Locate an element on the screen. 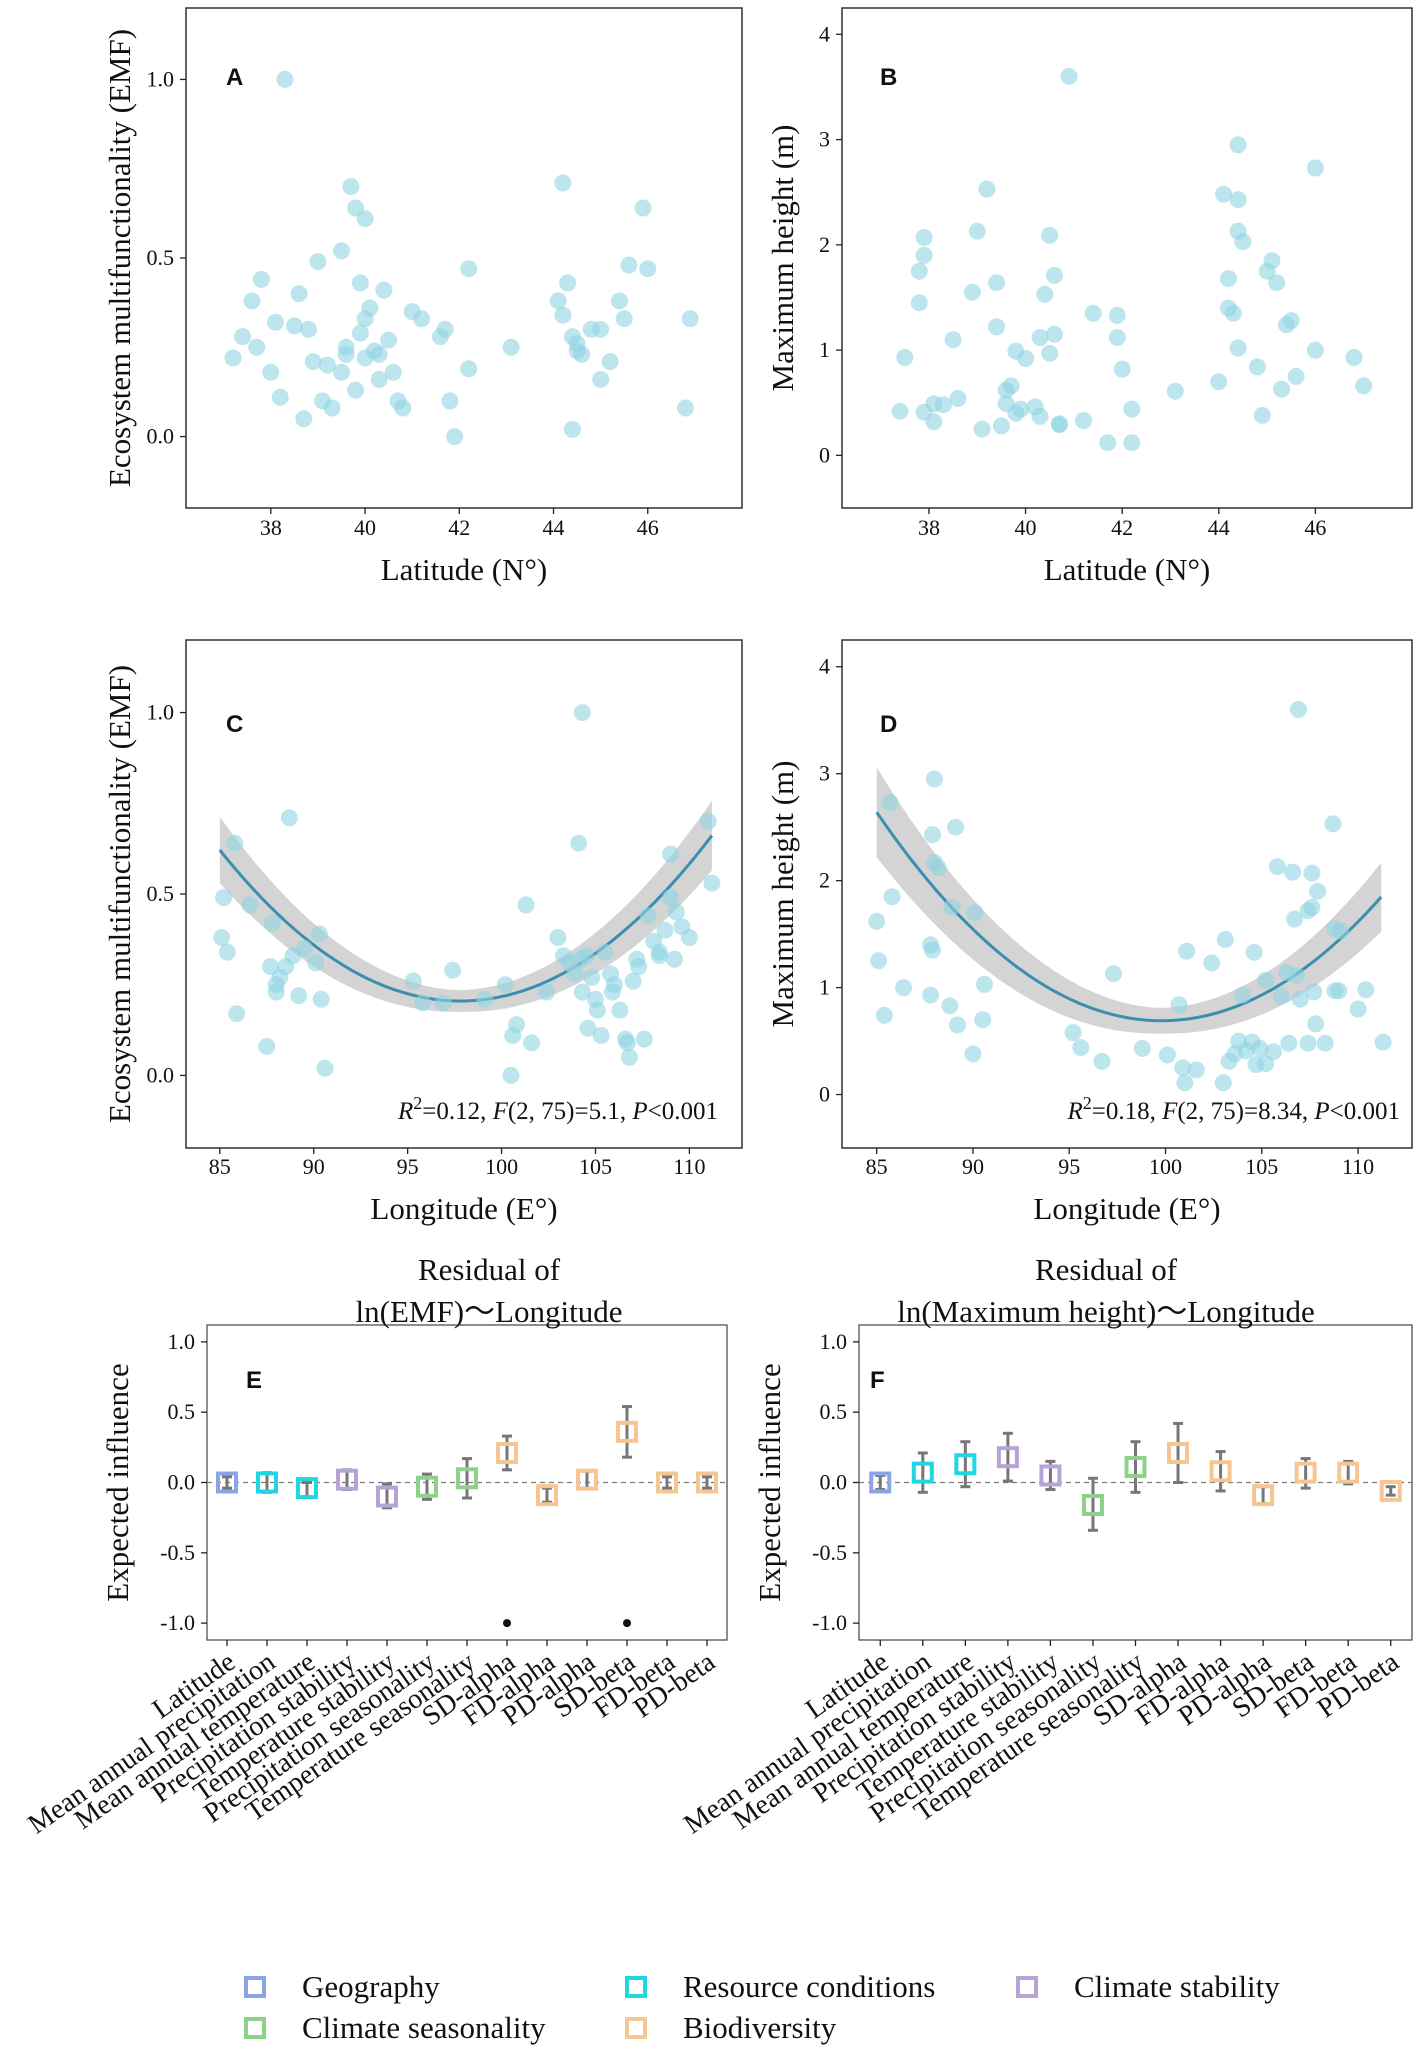 This screenshot has height=2049, width=1417. outlier-point is located at coordinates (507, 1623).